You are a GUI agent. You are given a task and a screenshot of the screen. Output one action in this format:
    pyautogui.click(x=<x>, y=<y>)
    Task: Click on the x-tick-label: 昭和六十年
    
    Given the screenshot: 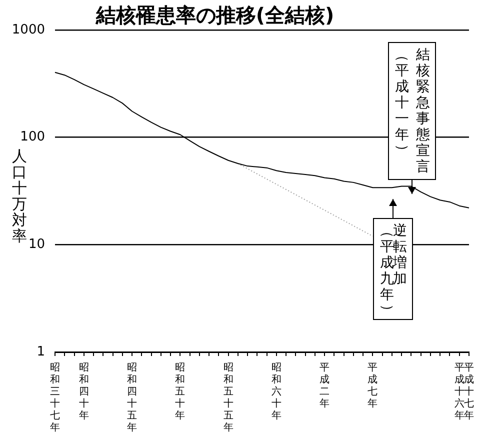 What is the action you would take?
    pyautogui.click(x=276, y=392)
    